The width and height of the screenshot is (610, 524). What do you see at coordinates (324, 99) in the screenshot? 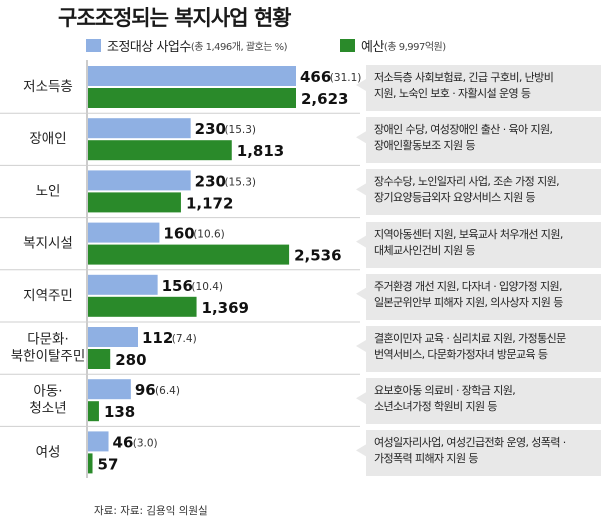
I see `data-label-budget: 2,623` at bounding box center [324, 99].